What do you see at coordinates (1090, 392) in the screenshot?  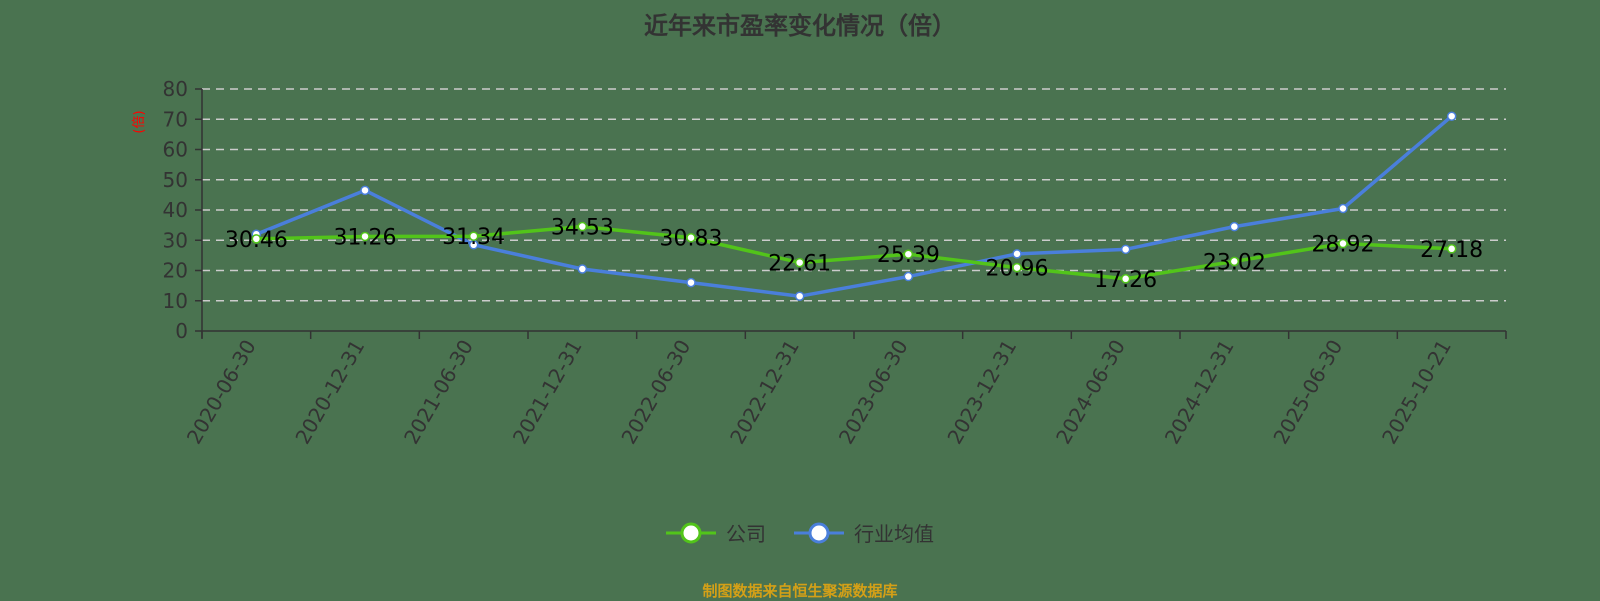 I see `x-tick-label: 2024-06-30` at bounding box center [1090, 392].